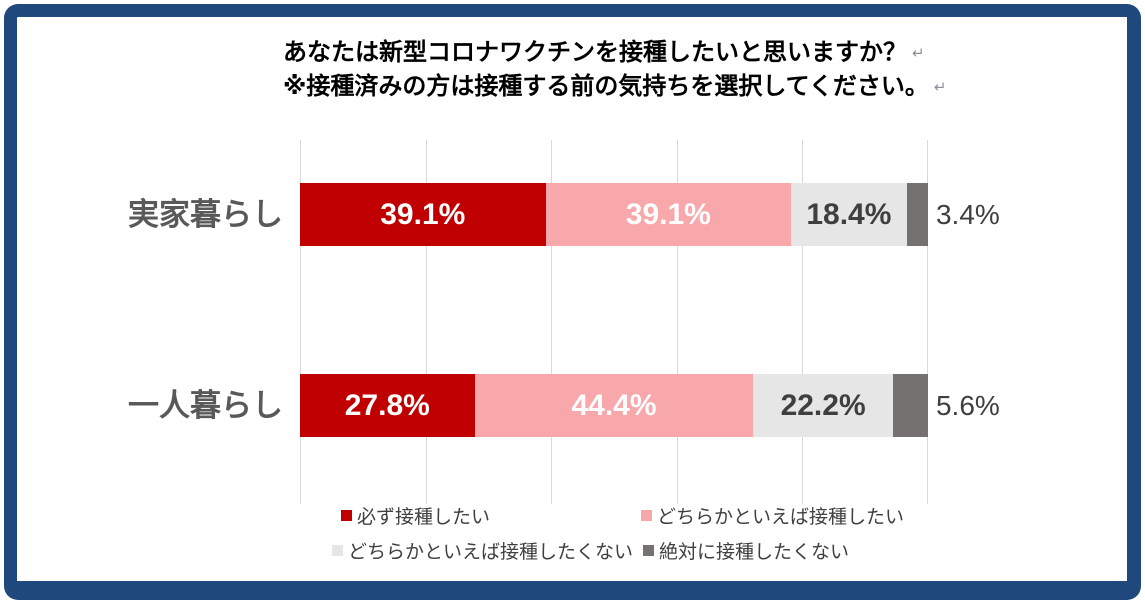 This screenshot has height=600, width=1145. I want to click on legend-item-3: 絶対に接種したくない, so click(746, 550).